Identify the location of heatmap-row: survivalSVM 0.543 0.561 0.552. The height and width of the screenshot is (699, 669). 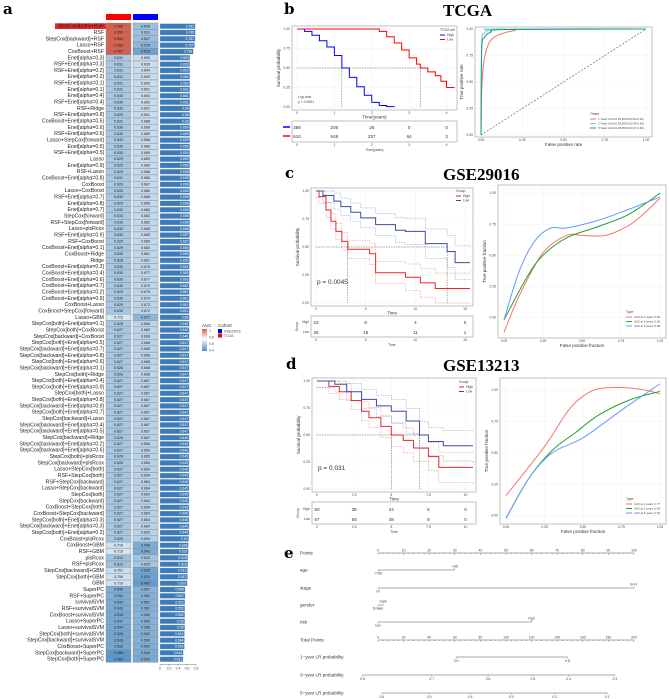
(130, 602).